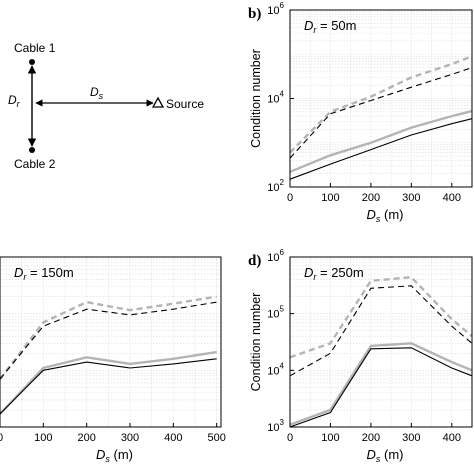 This screenshot has height=474, width=474. I want to click on panel-annotation: Dr = 150m, so click(44, 273).